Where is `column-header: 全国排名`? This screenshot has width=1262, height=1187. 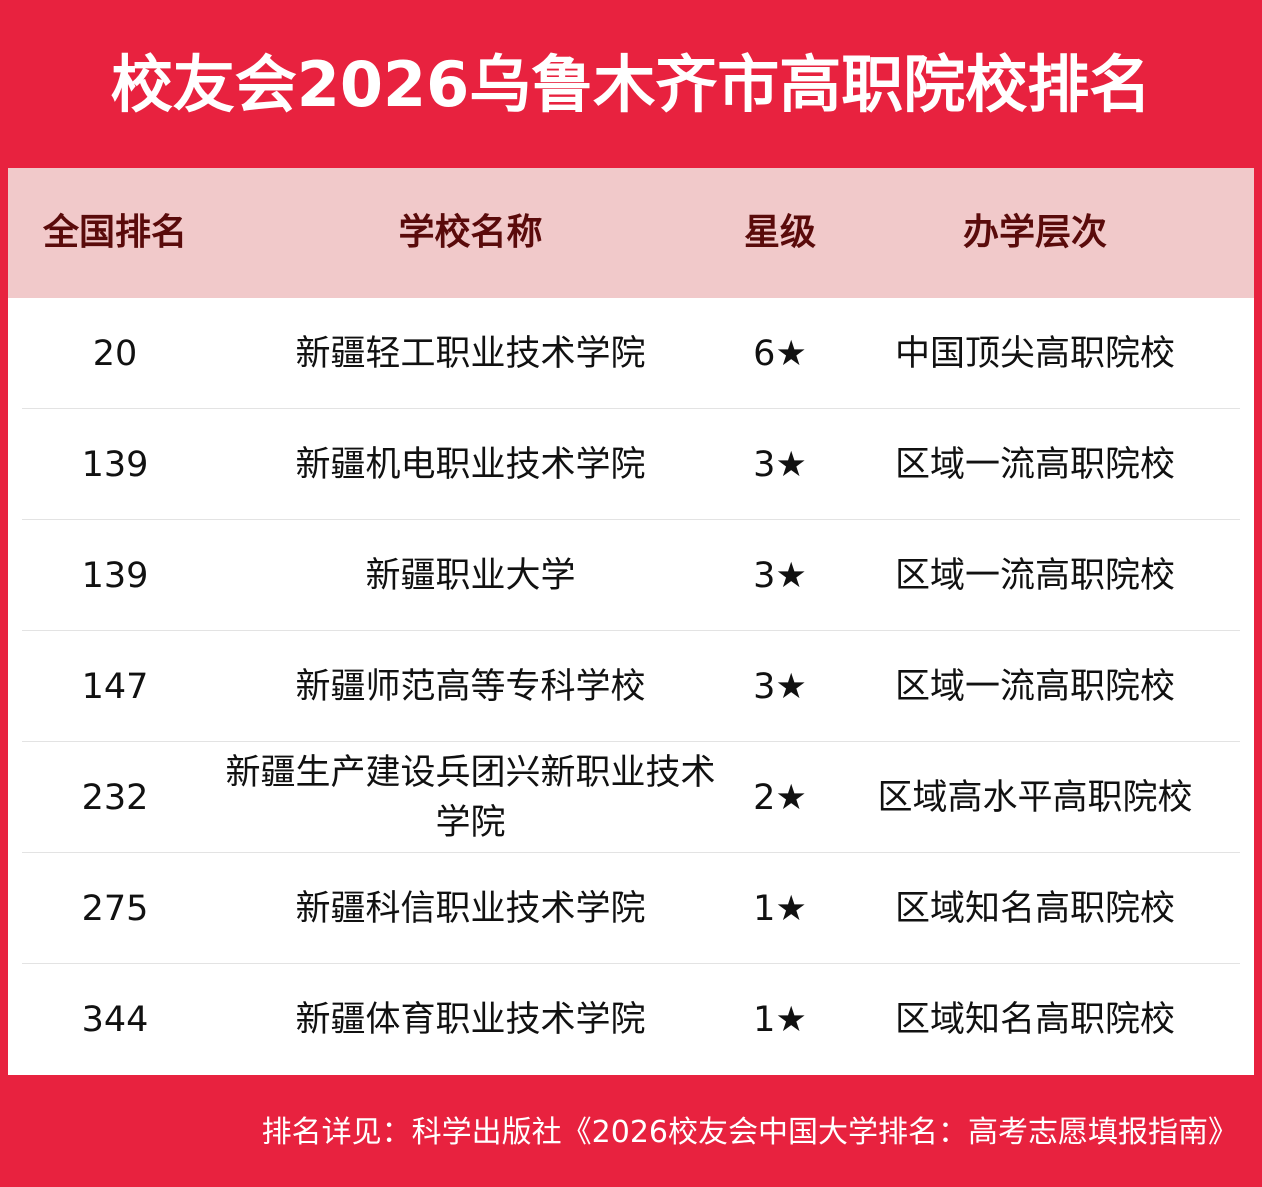 column-header: 全国排名 is located at coordinates (114, 232).